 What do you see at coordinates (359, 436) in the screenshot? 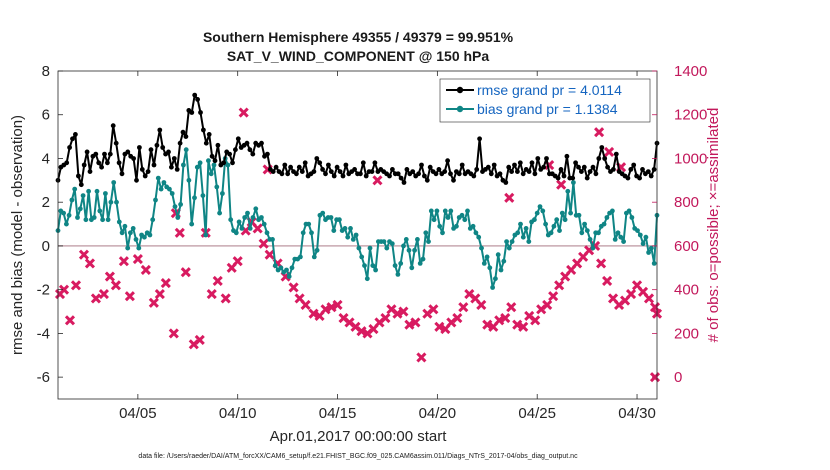
I see `x-axis-label: Apr.01,2017 00:00:00 start` at bounding box center [359, 436].